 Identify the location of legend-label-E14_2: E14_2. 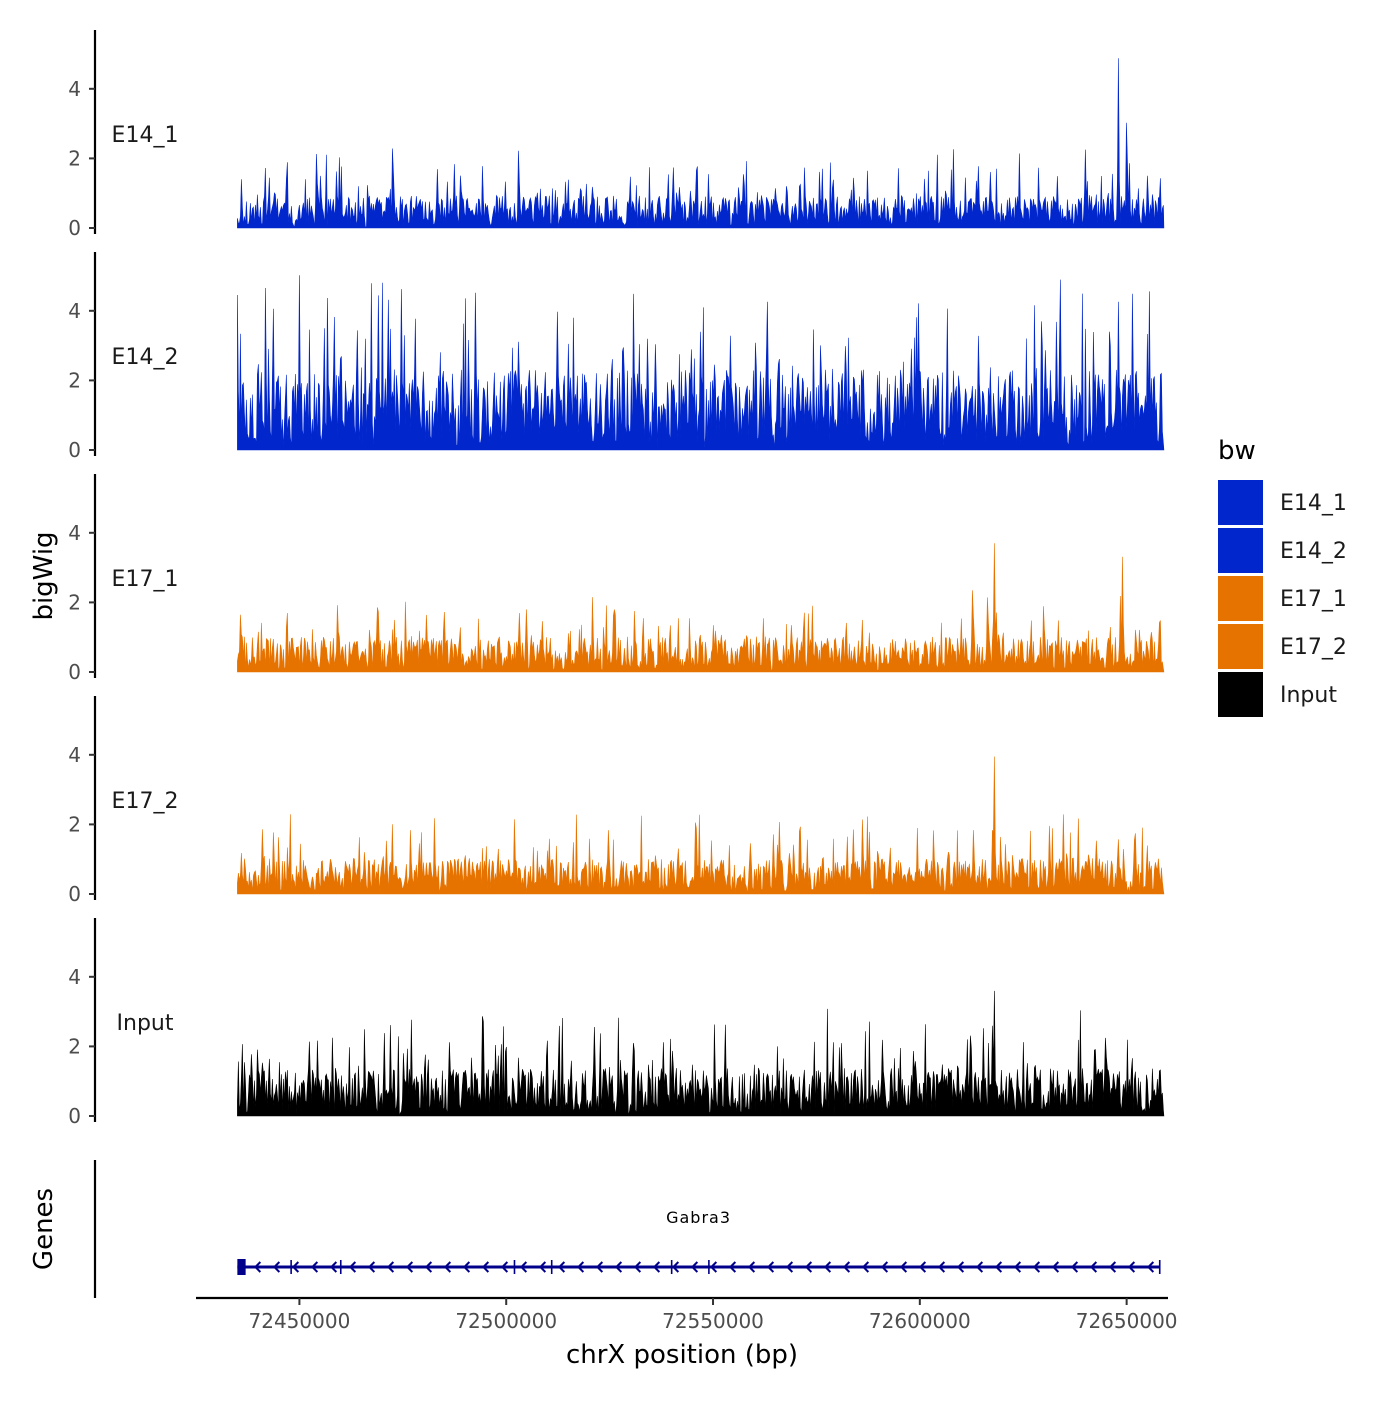
(1313, 551).